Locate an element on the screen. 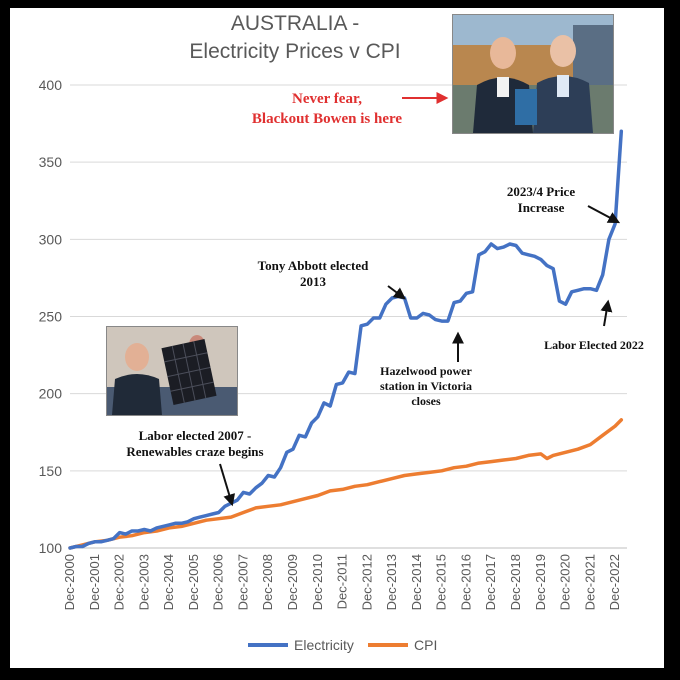  blackout-bowen-annotation: Never fear, Blackout Bowen is here is located at coordinates (327, 109).